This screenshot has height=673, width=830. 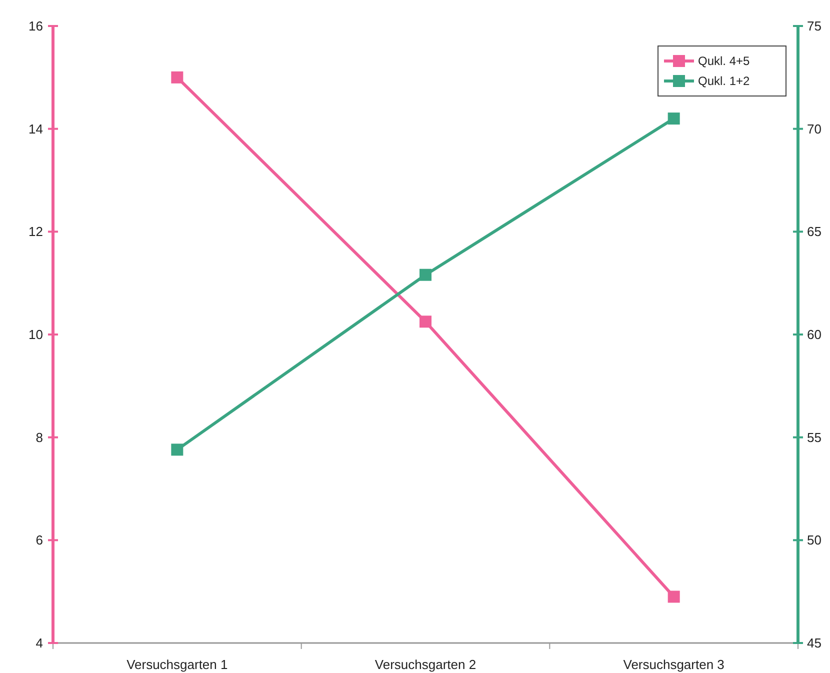 What do you see at coordinates (35, 128) in the screenshot?
I see `y-tick-label: 14` at bounding box center [35, 128].